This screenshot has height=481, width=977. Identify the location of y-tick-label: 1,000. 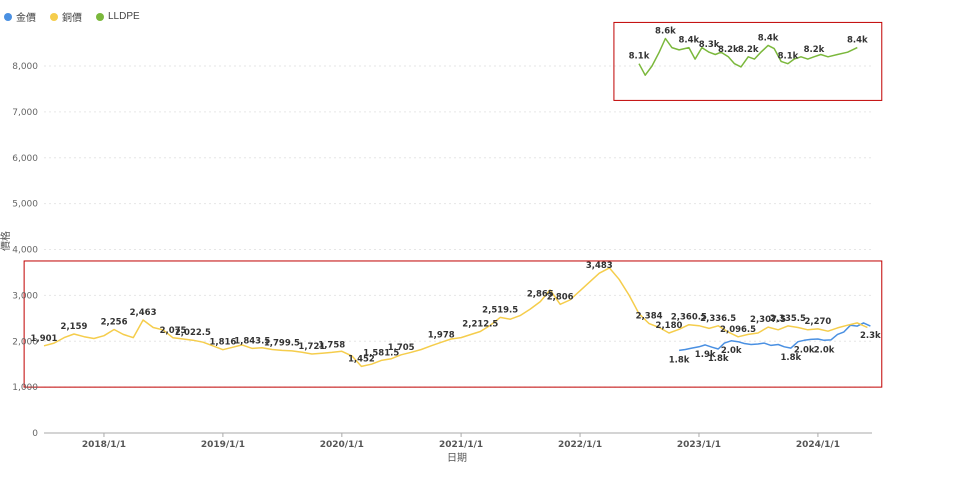
(25, 388).